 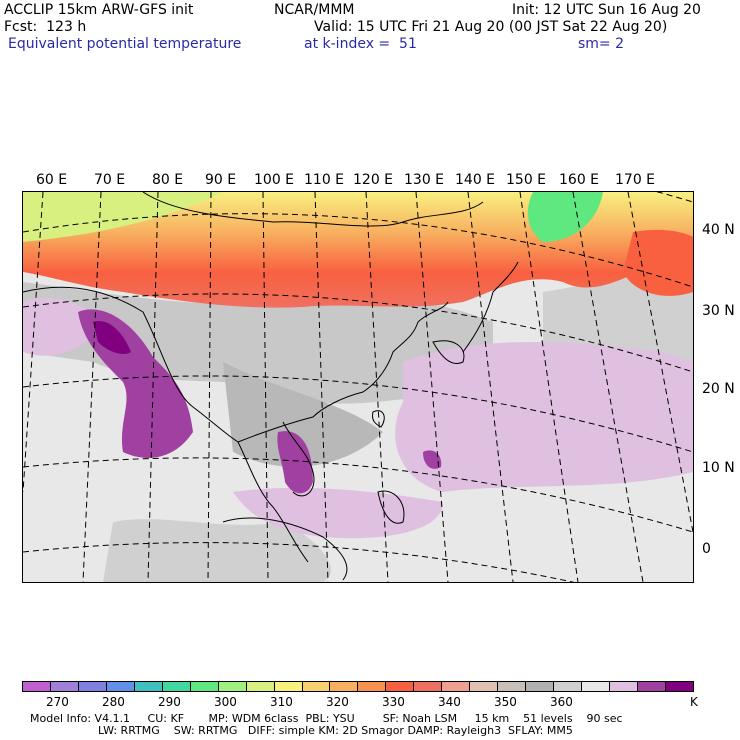 What do you see at coordinates (579, 180) in the screenshot?
I see `lon-label: 160 E` at bounding box center [579, 180].